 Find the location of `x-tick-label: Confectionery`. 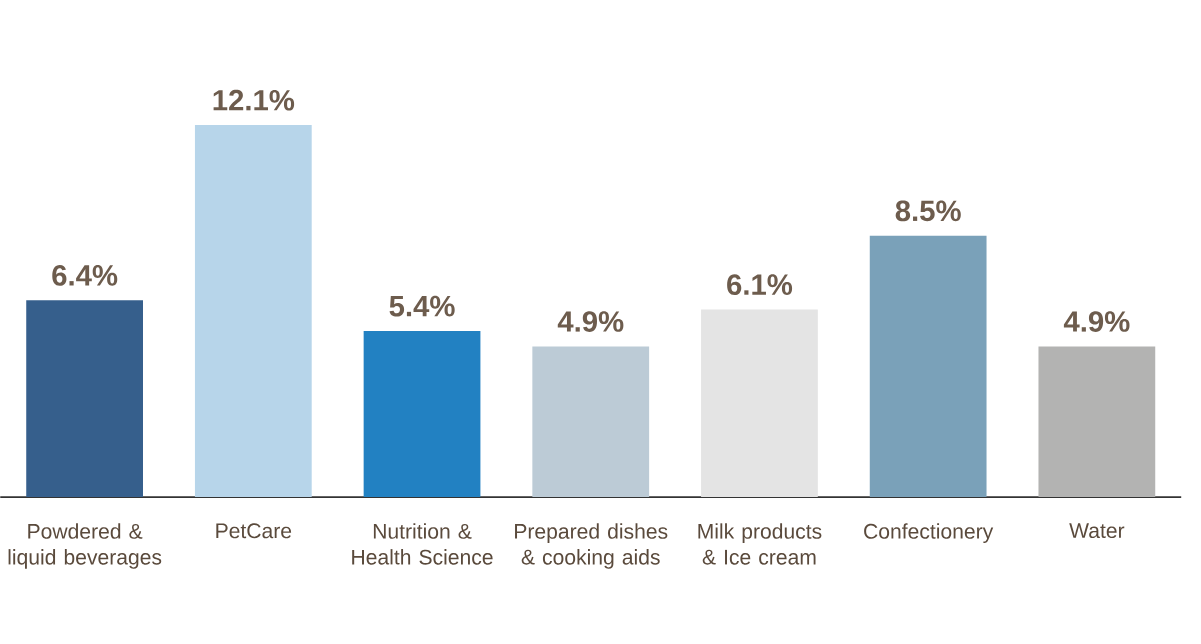

x-tick-label: Confectionery is located at coordinates (929, 533).